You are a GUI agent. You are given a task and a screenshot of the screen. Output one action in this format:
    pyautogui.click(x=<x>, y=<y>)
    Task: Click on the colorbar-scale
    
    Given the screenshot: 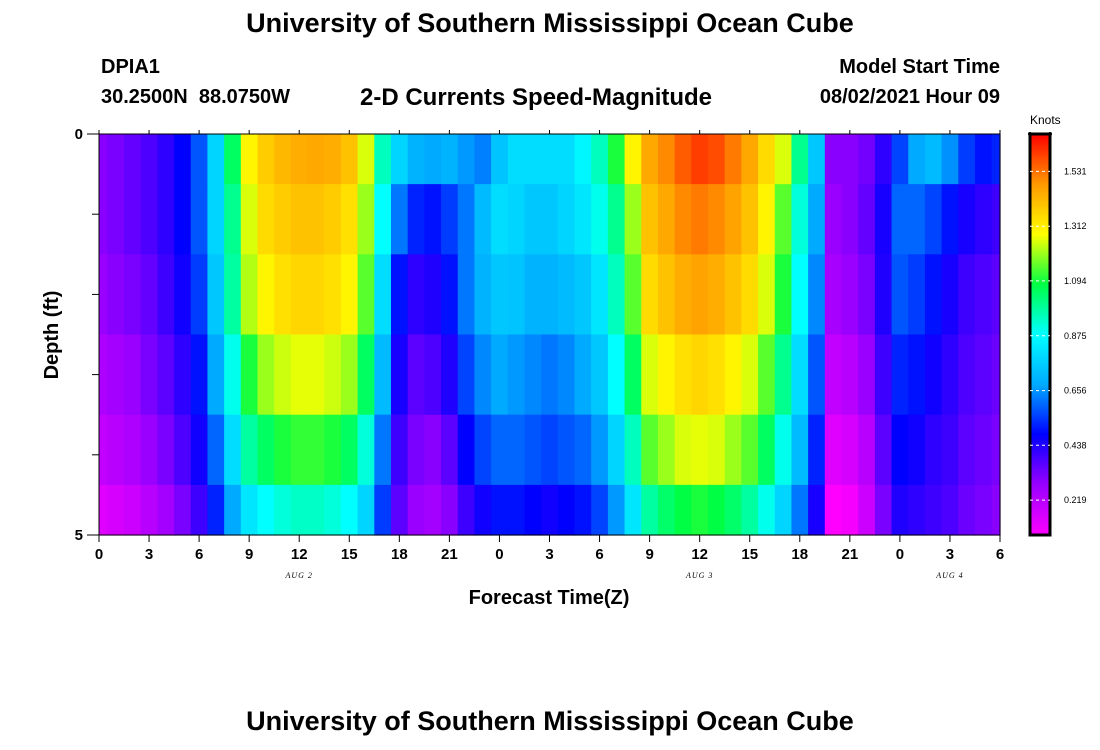 What is the action you would take?
    pyautogui.click(x=1040, y=334)
    